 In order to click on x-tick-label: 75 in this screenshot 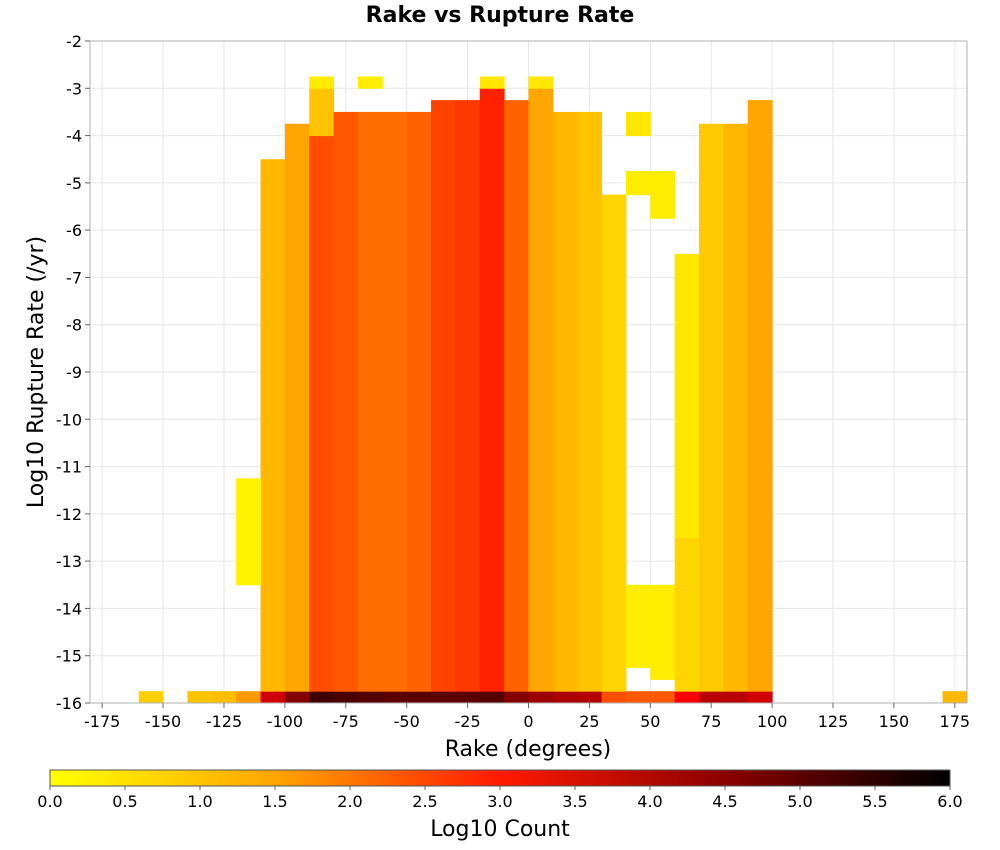, I will do `click(711, 721)`.